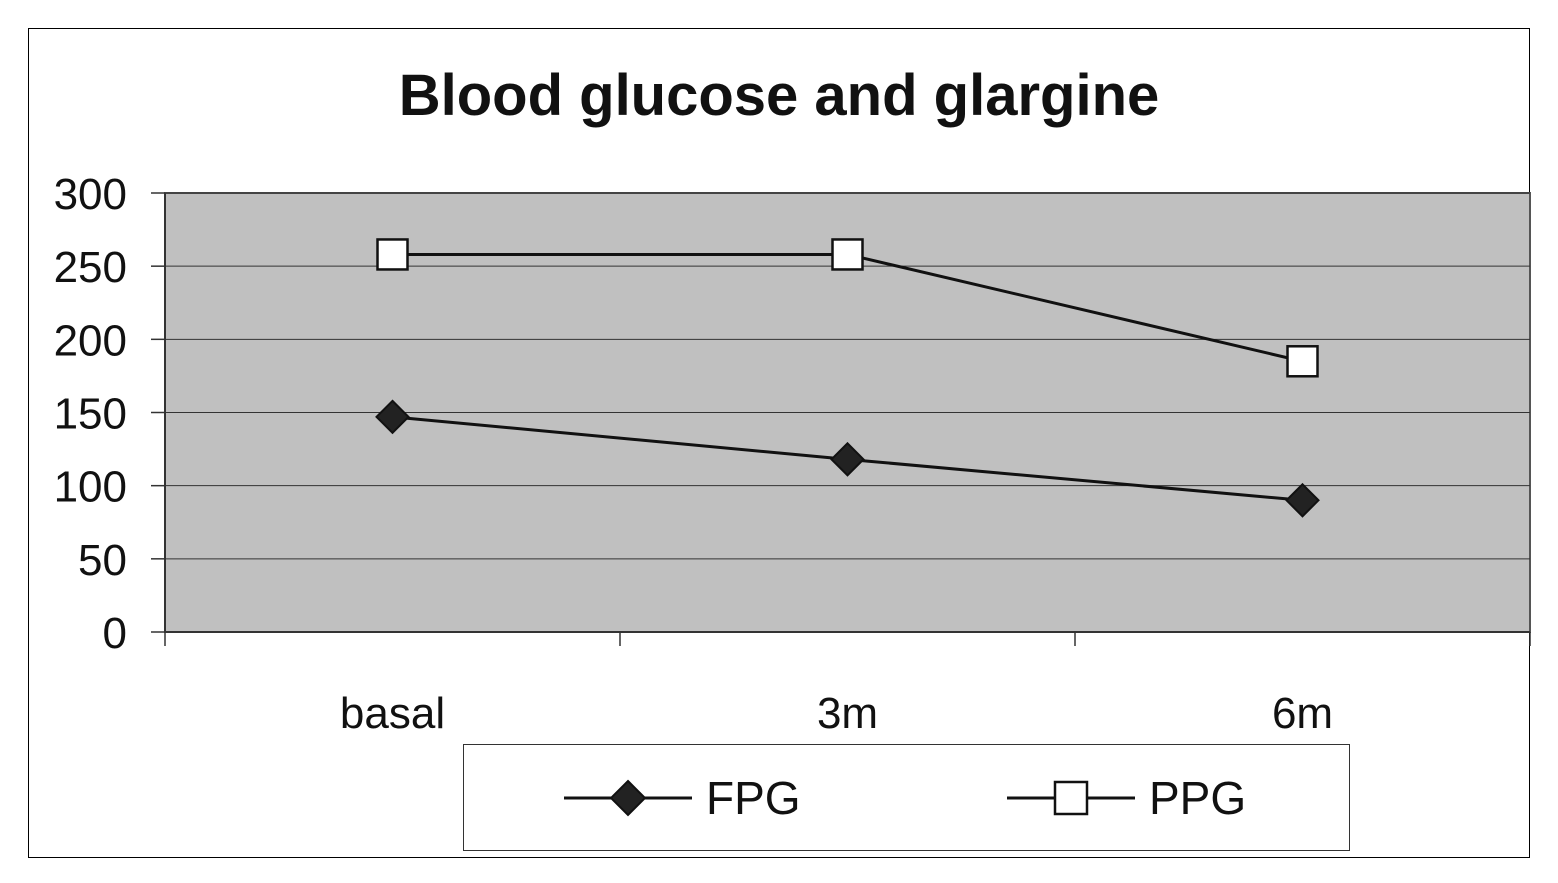 This screenshot has width=1558, height=883. Describe the element at coordinates (779, 95) in the screenshot. I see `chart-title: Blood glucose and glargine` at that location.